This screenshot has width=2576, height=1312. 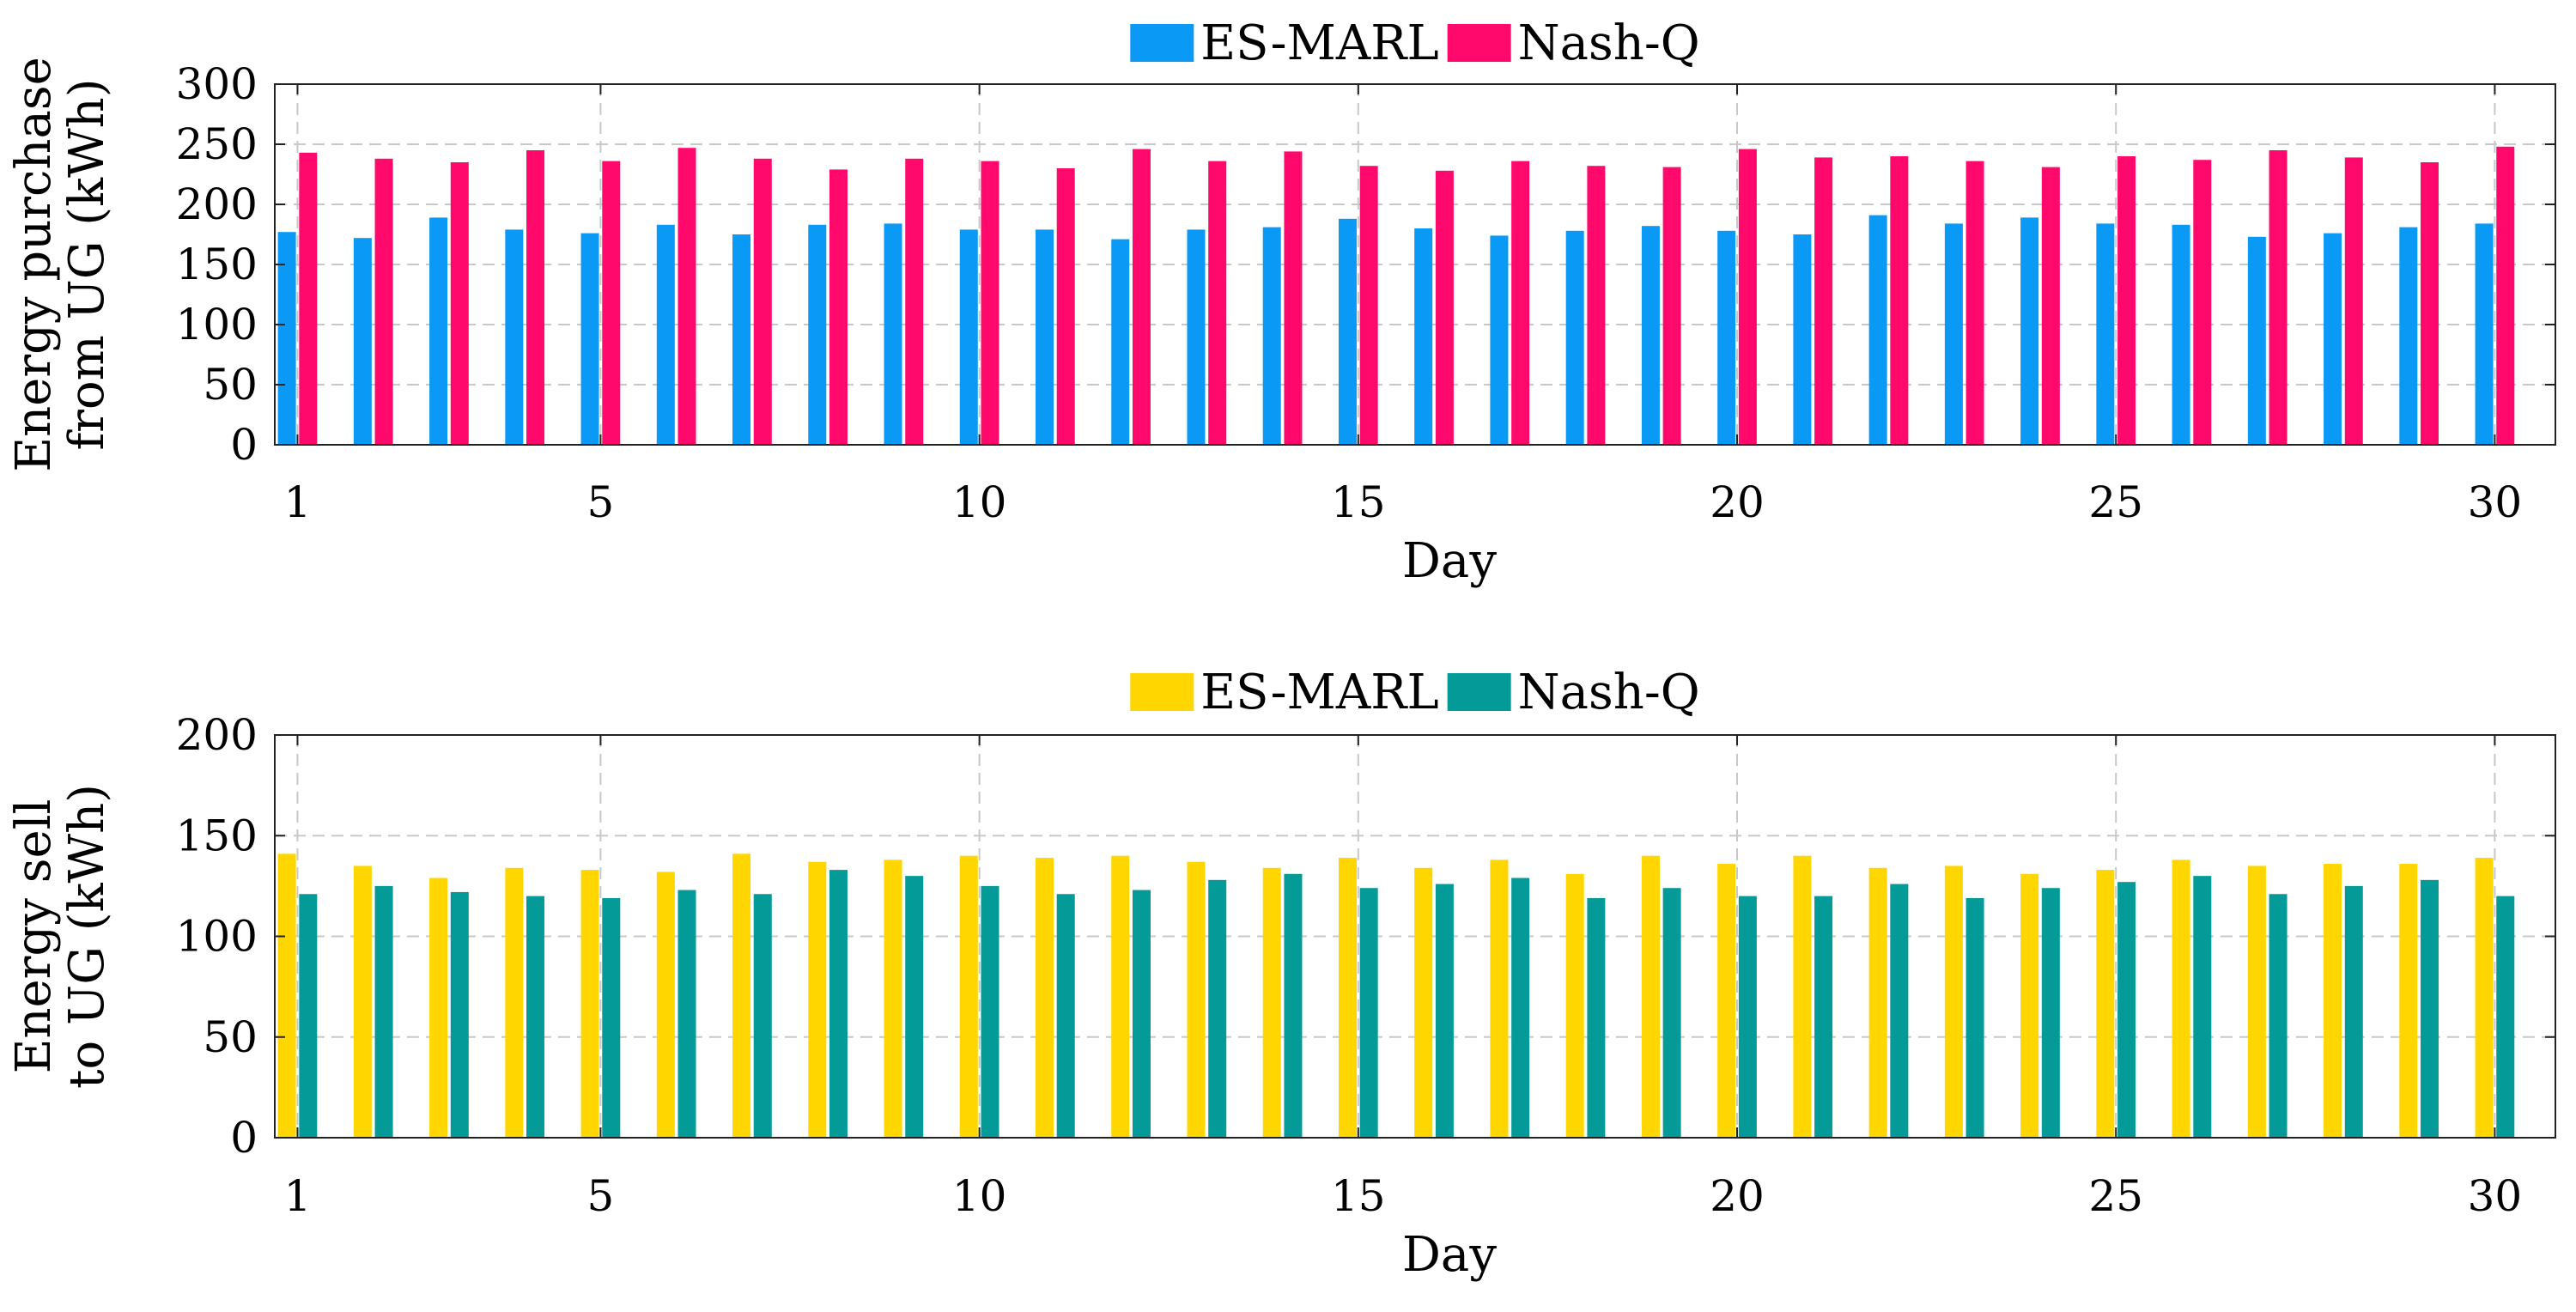 I want to click on y-axis-label-line: Energy sell, so click(x=34, y=936).